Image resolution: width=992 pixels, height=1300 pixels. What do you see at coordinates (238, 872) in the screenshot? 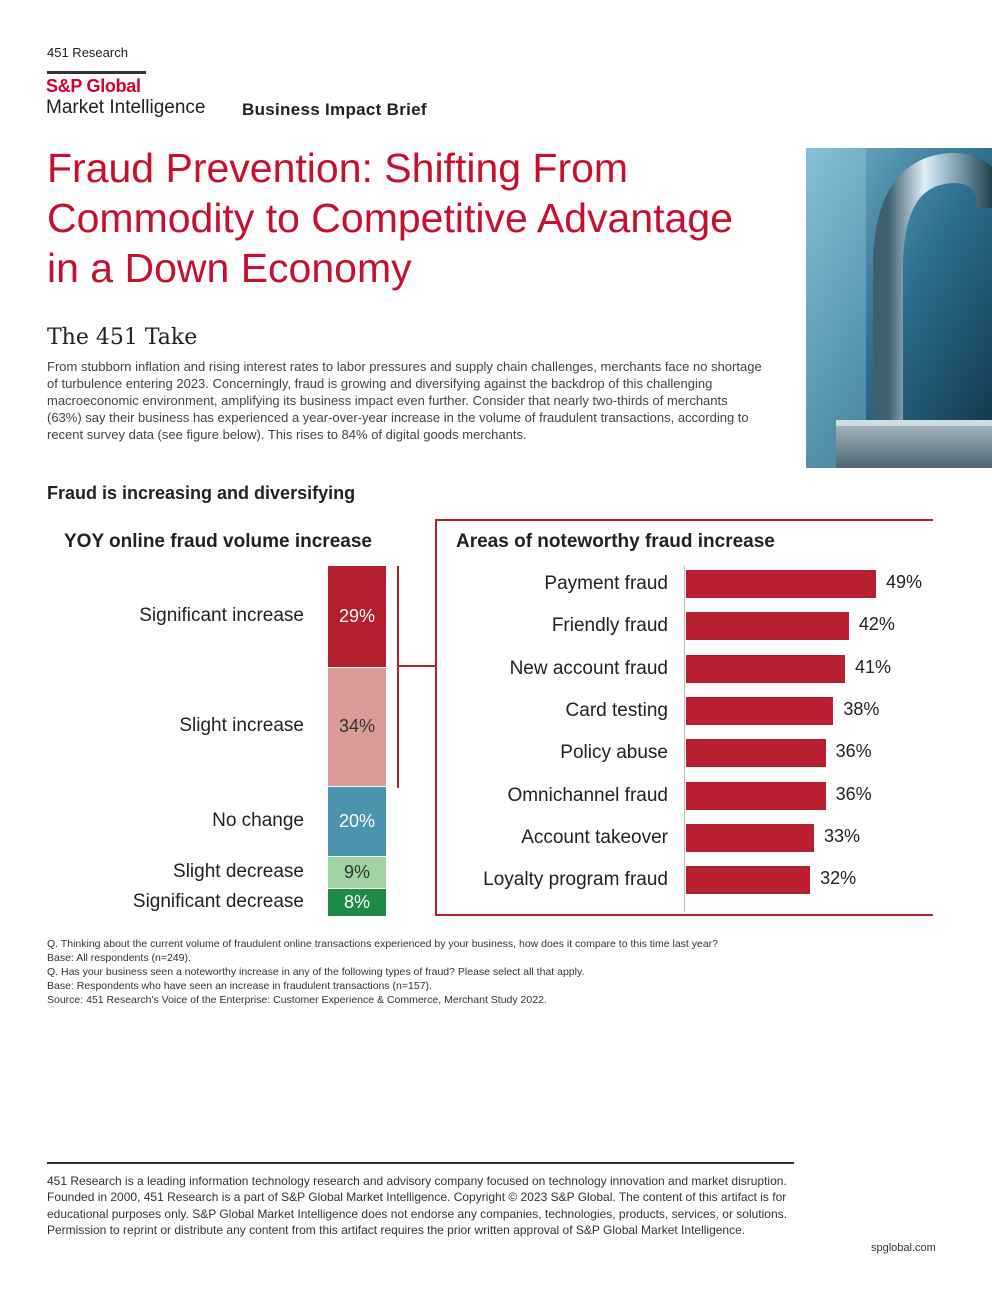
I see `stack-category-label: Slight decrease` at bounding box center [238, 872].